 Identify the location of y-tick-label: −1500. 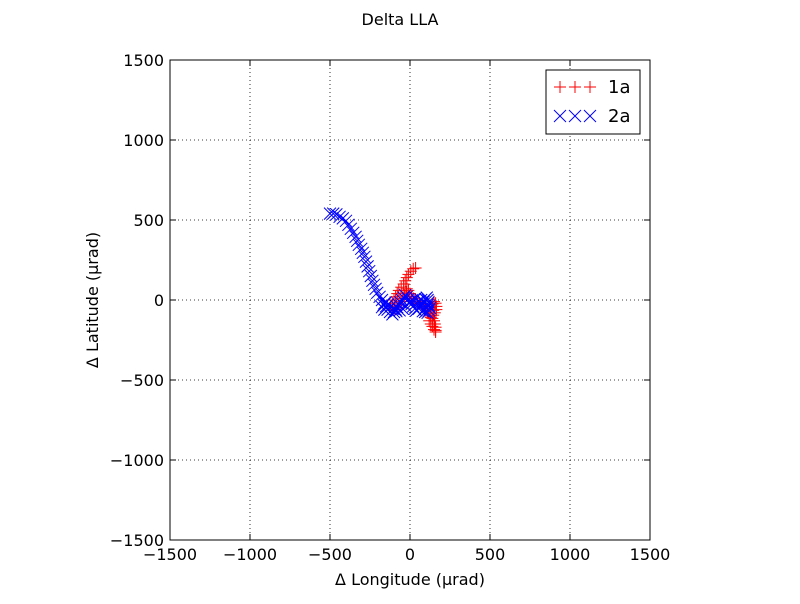
(137, 540).